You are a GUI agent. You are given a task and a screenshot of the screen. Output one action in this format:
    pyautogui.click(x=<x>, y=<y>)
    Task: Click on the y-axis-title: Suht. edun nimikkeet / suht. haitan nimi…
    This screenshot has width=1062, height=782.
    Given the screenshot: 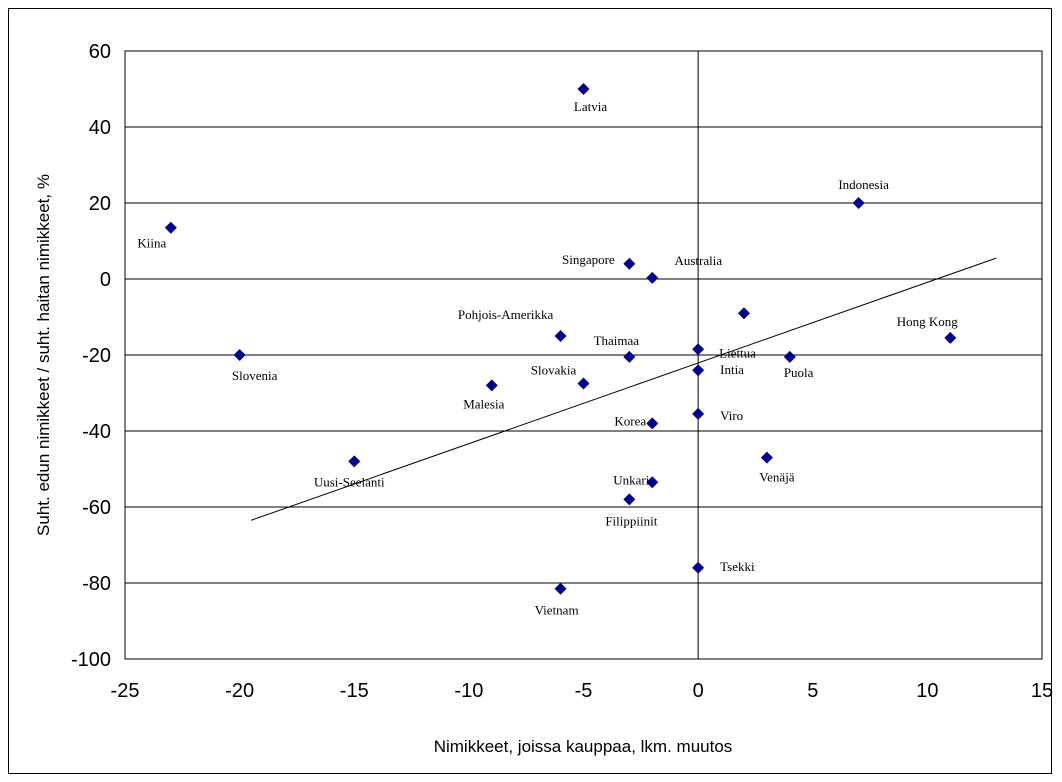 What is the action you would take?
    pyautogui.click(x=43, y=355)
    